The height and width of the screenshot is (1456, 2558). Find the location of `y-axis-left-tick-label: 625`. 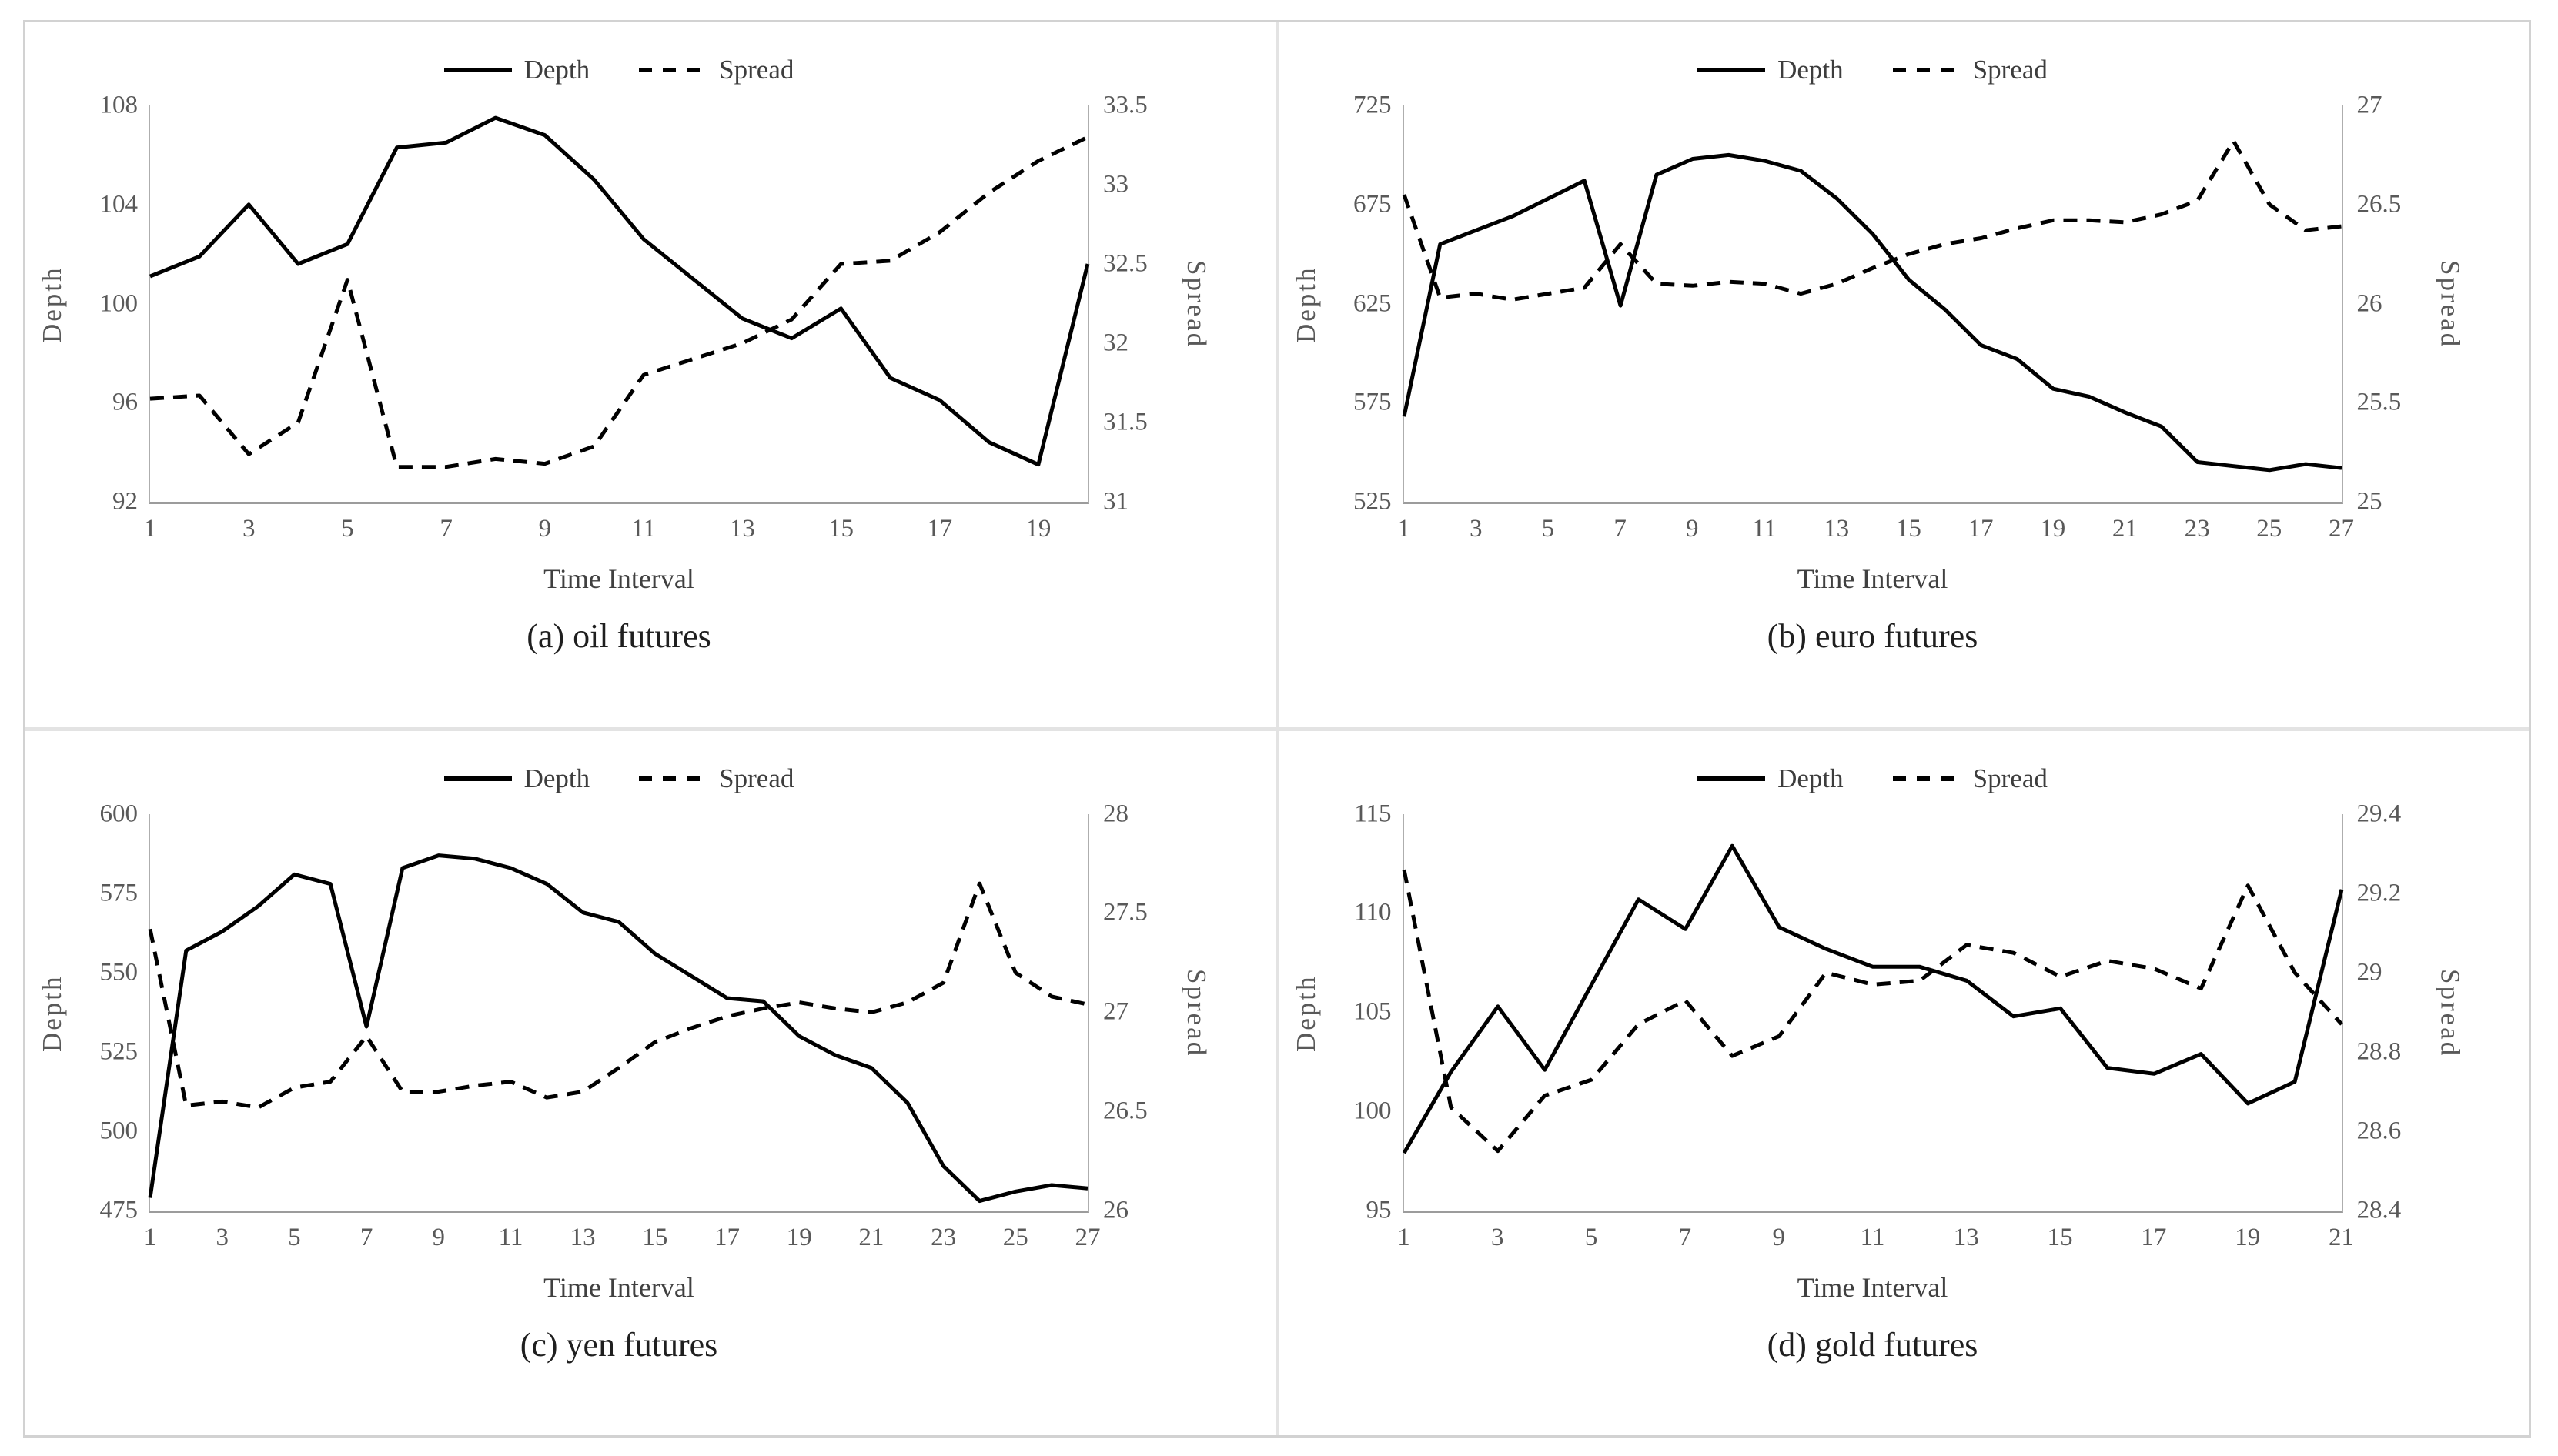

y-axis-left-tick-label: 625 is located at coordinates (1372, 303).